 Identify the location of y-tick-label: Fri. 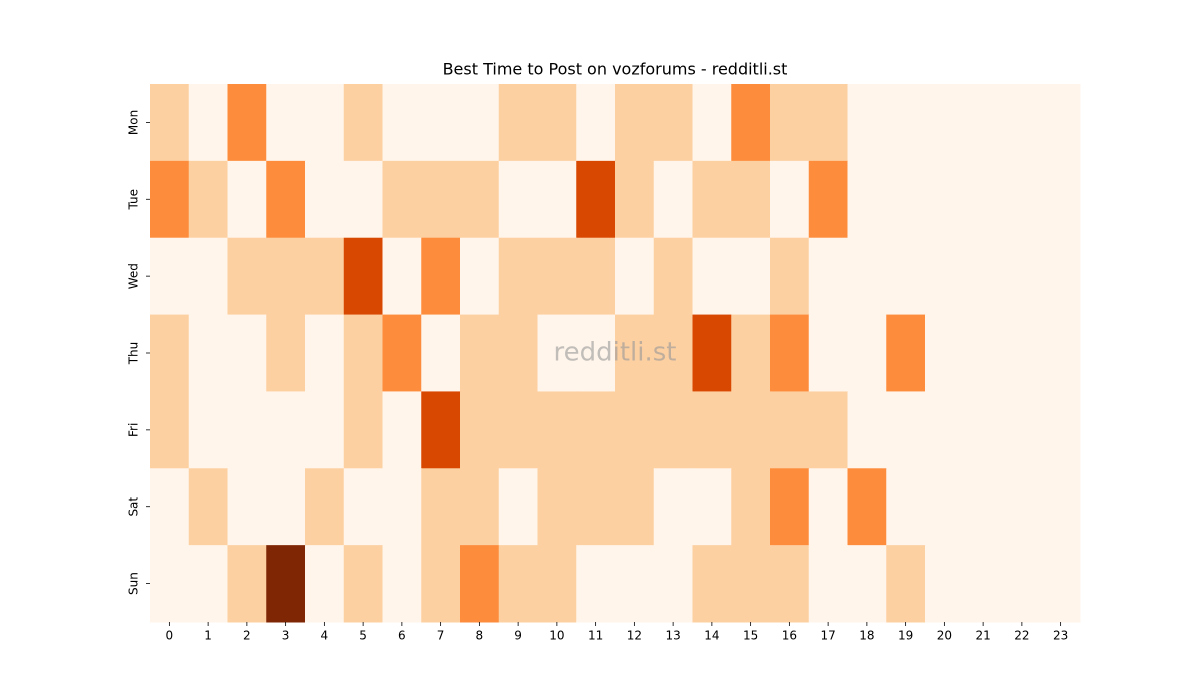
(134, 430).